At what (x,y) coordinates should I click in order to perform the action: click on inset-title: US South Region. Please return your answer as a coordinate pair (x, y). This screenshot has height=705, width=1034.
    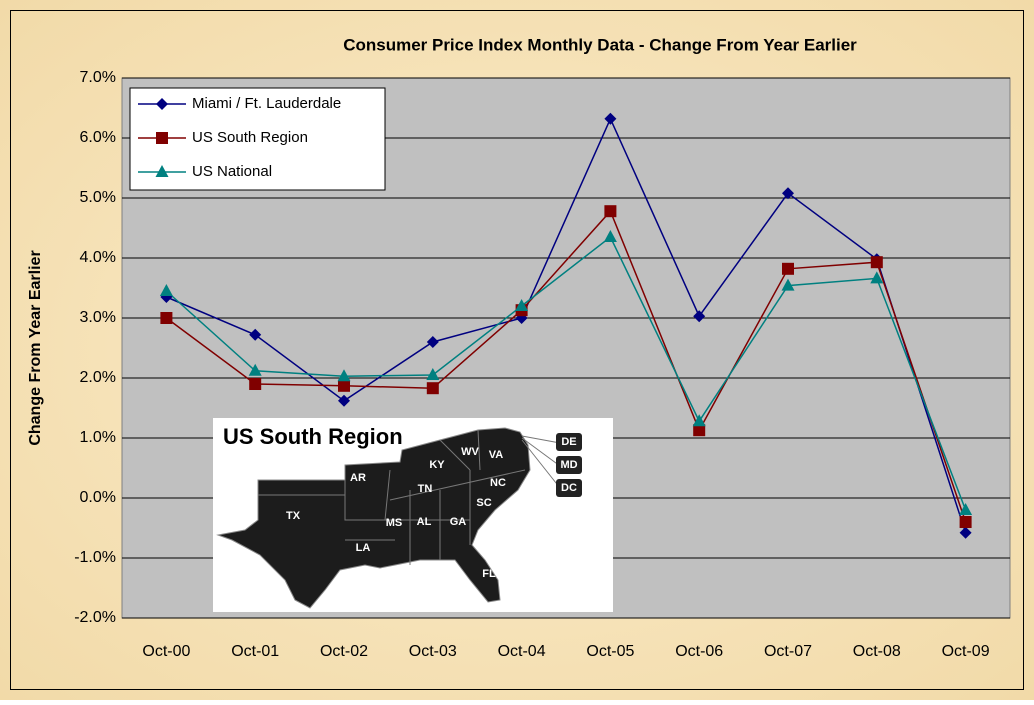
    Looking at the image, I should click on (313, 436).